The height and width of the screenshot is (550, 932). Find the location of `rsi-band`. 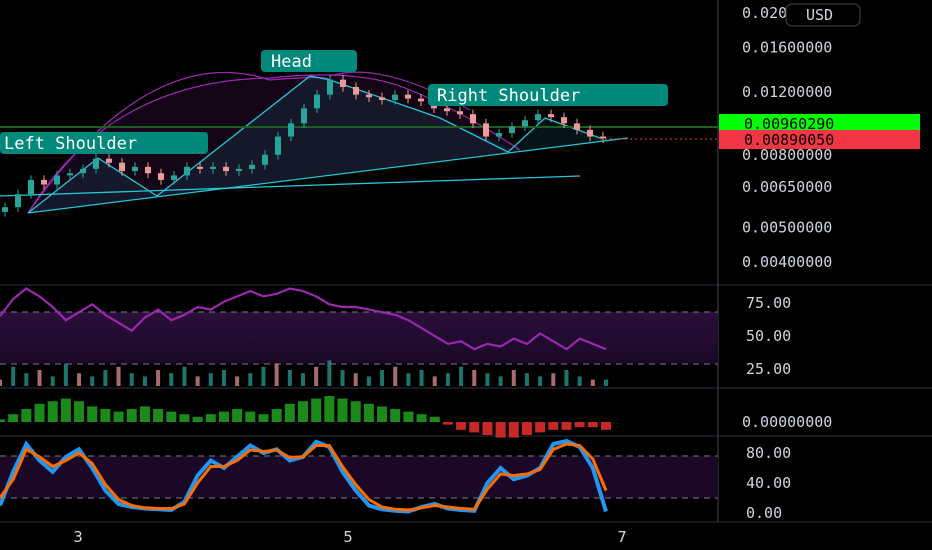

rsi-band is located at coordinates (359, 338).